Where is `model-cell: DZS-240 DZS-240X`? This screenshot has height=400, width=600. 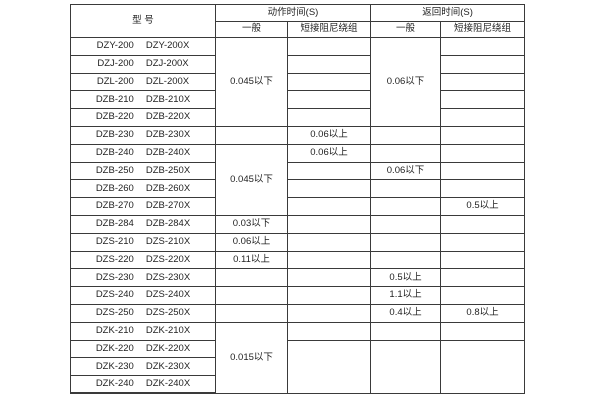 model-cell: DZS-240 DZS-240X is located at coordinates (143, 295).